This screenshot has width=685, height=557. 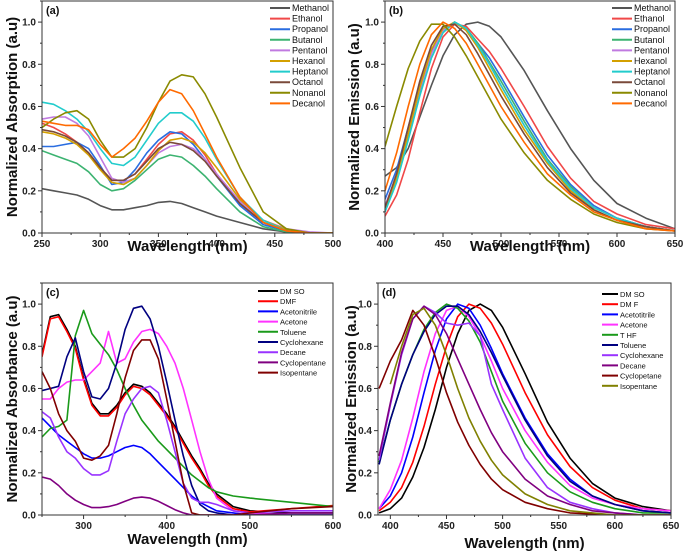 I want to click on legend-label: Cyclopentane, so click(x=303, y=362).